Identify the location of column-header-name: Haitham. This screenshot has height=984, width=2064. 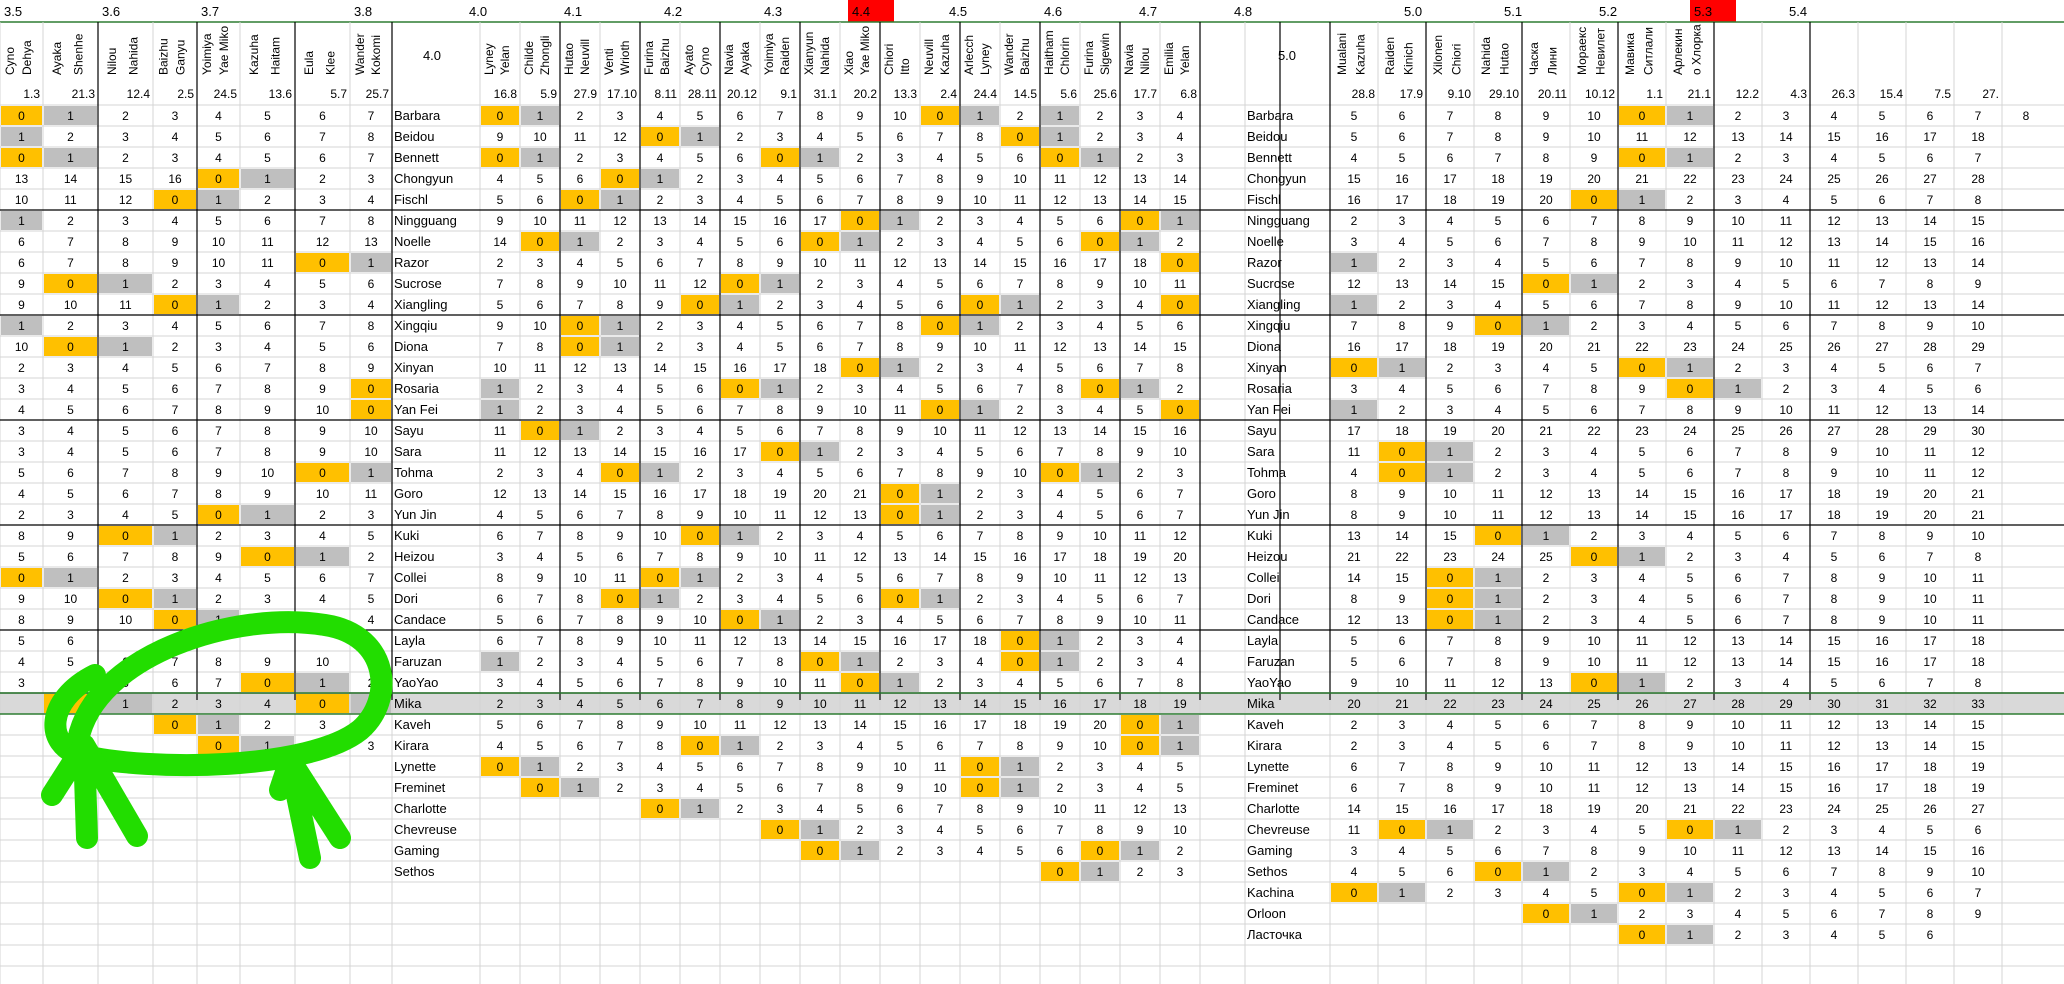
(1049, 52).